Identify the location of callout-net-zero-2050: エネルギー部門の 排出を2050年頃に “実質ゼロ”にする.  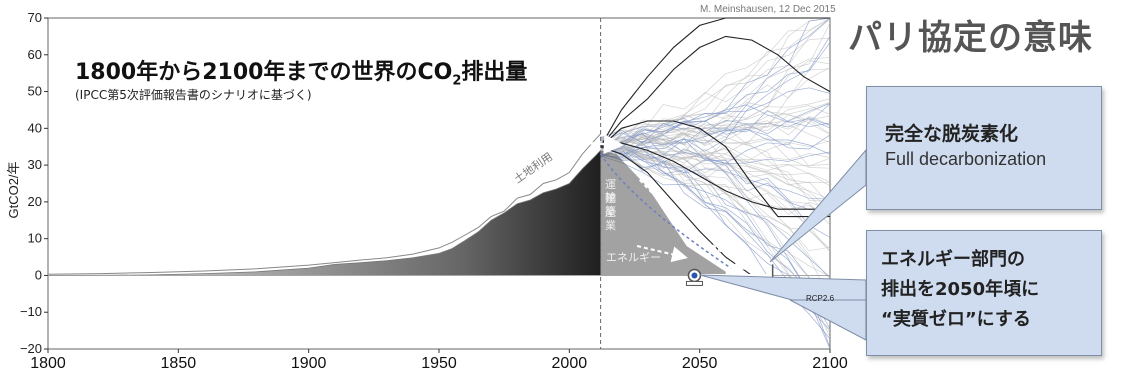
(984, 293).